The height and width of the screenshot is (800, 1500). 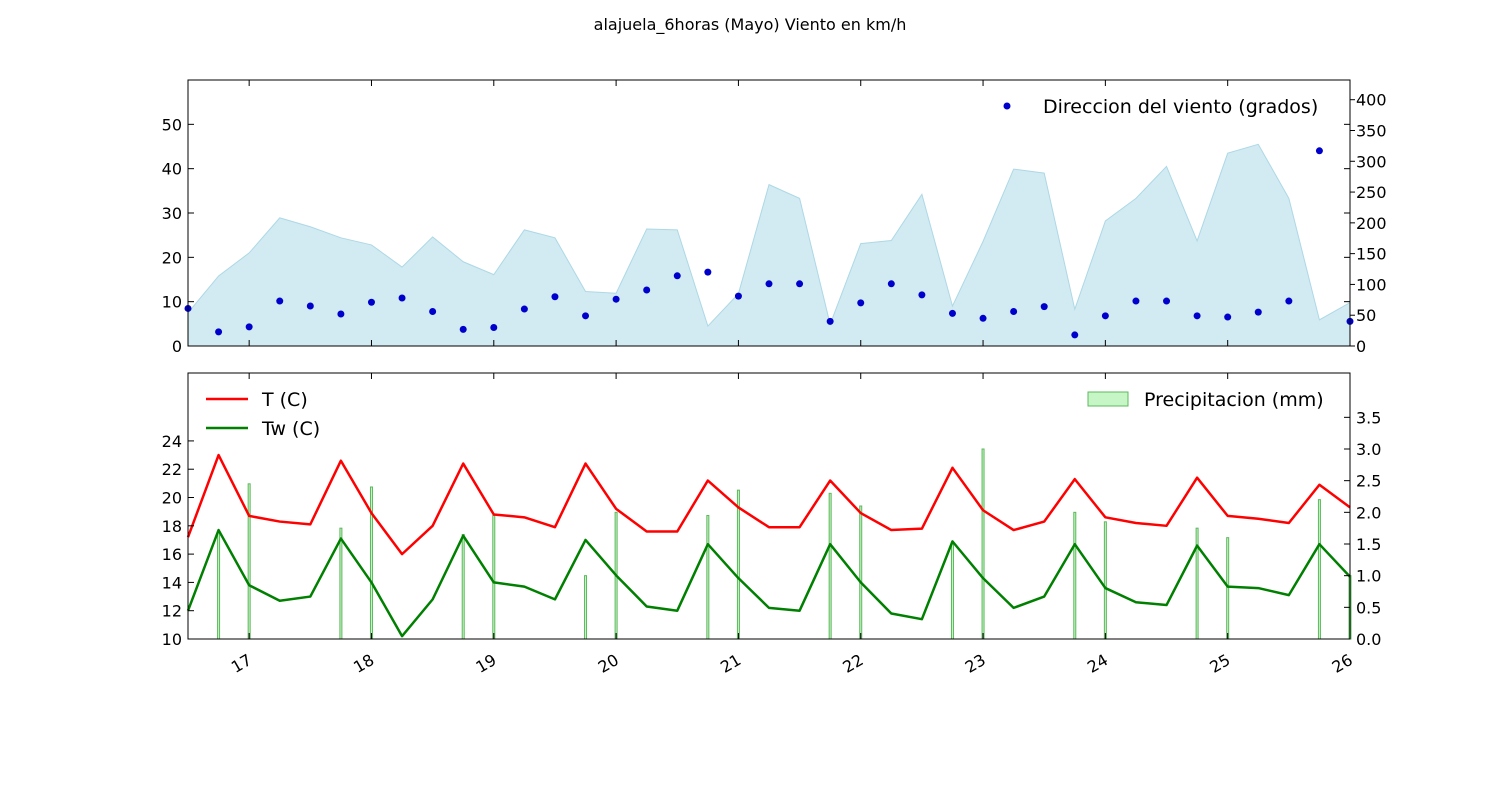 I want to click on temperature-tick-label: 22, so click(x=172, y=469).